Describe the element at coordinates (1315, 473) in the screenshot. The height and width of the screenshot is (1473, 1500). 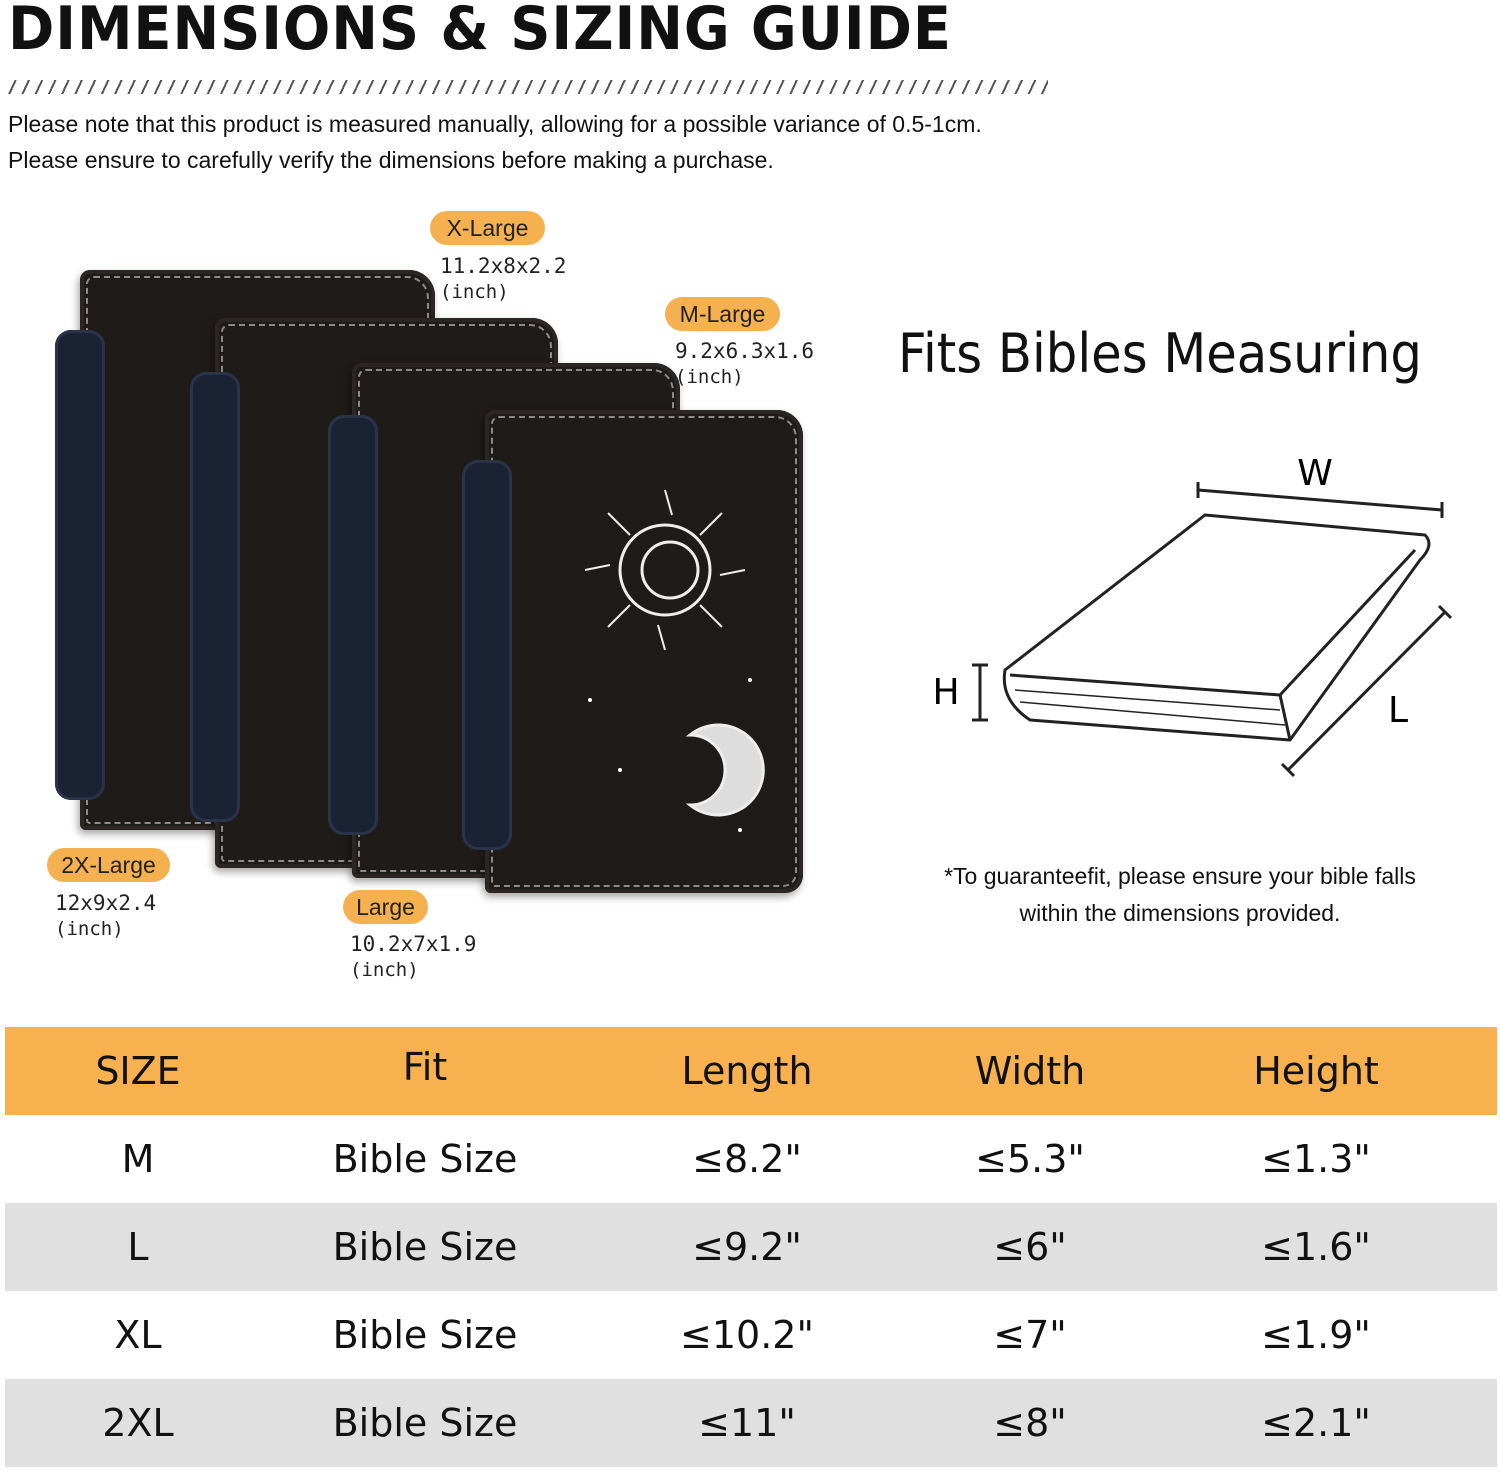
I see `w-label: W` at that location.